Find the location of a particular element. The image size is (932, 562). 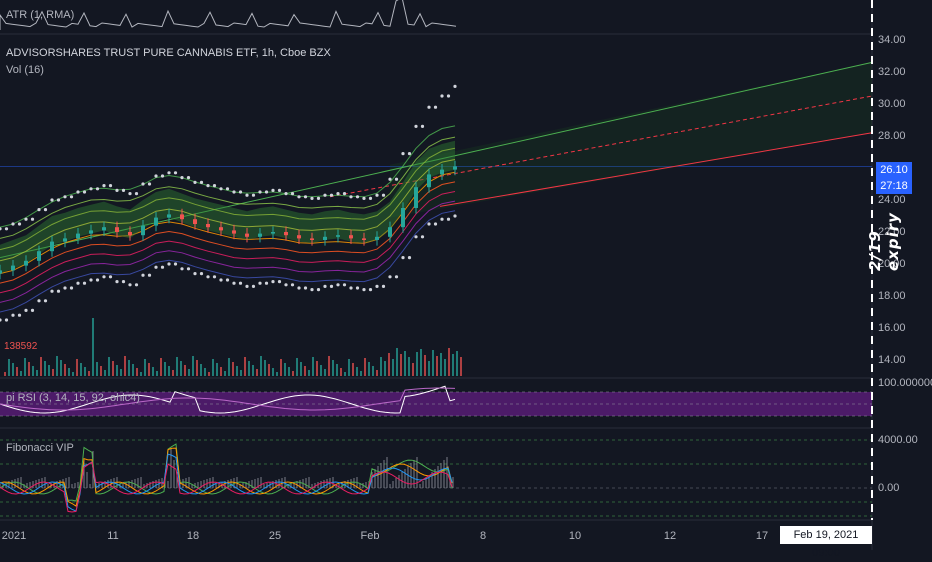

rsi-upper-tick: 100.000000 is located at coordinates (905, 383).